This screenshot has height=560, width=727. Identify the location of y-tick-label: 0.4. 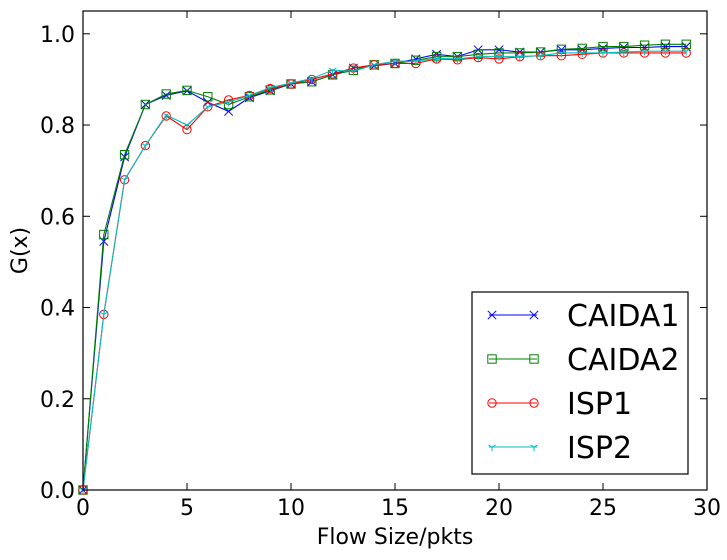
(57, 309).